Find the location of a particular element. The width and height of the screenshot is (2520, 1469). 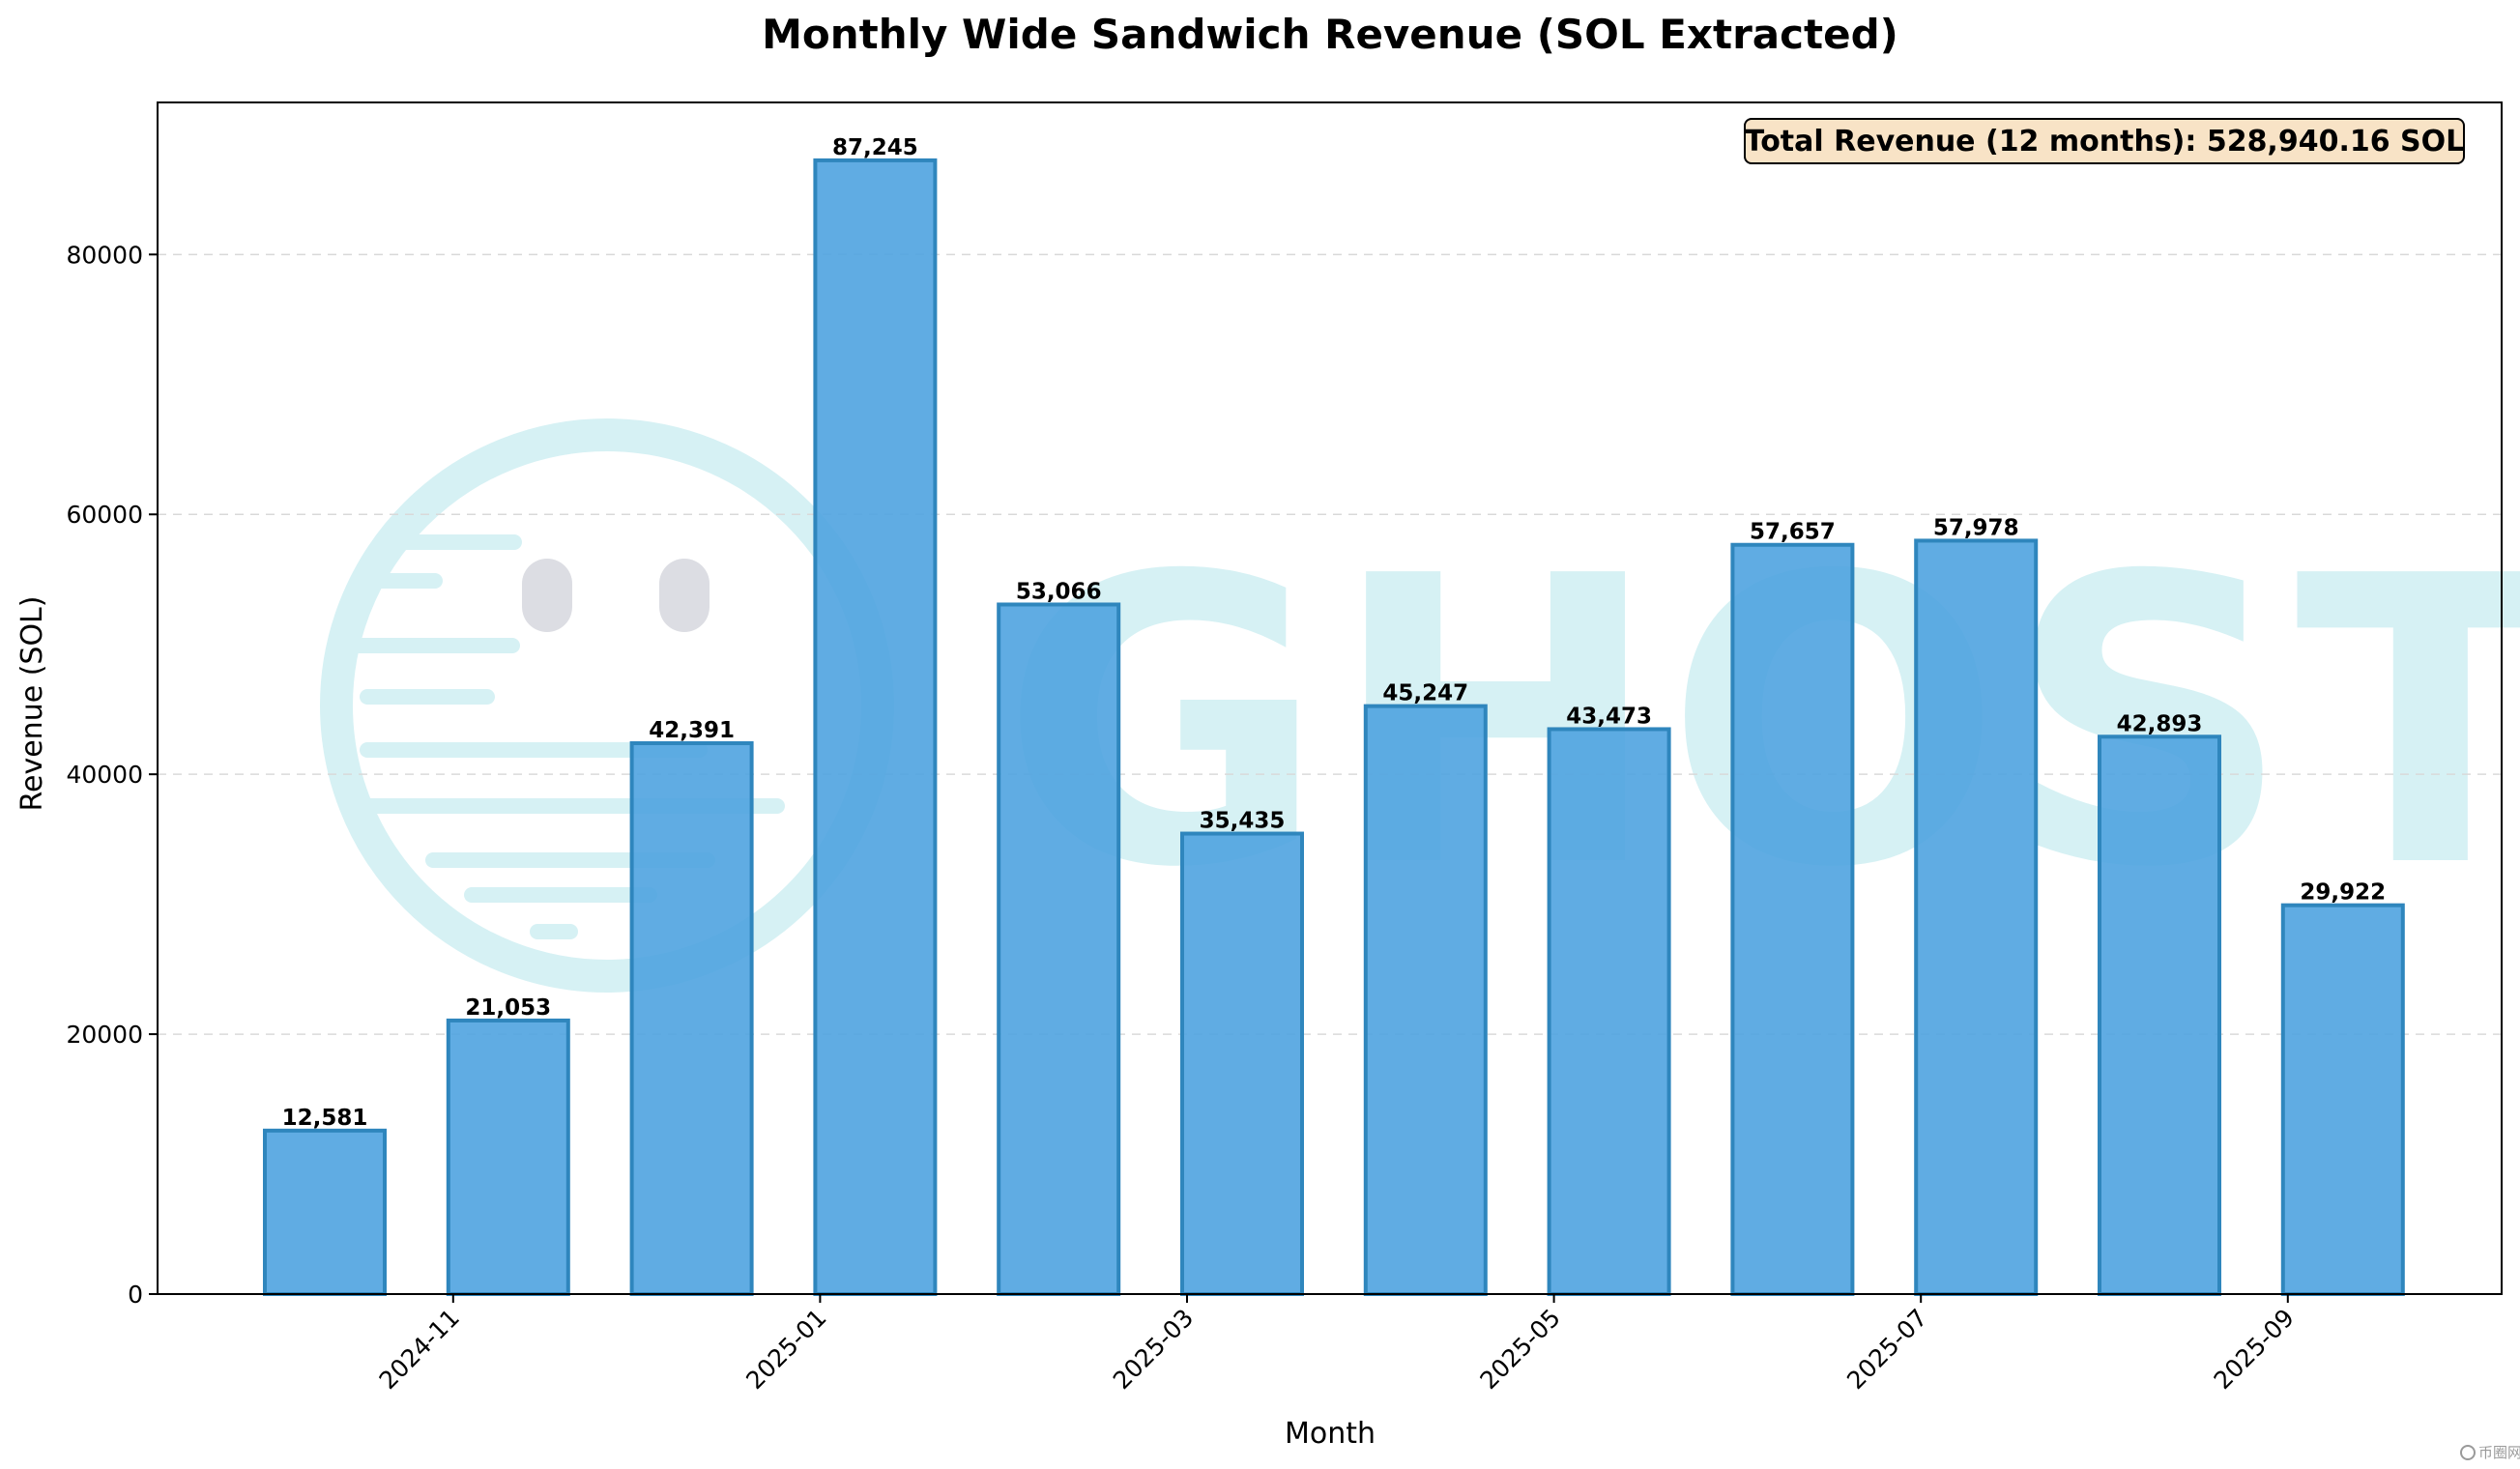

watermark-ghost-eye-right is located at coordinates (684, 595).